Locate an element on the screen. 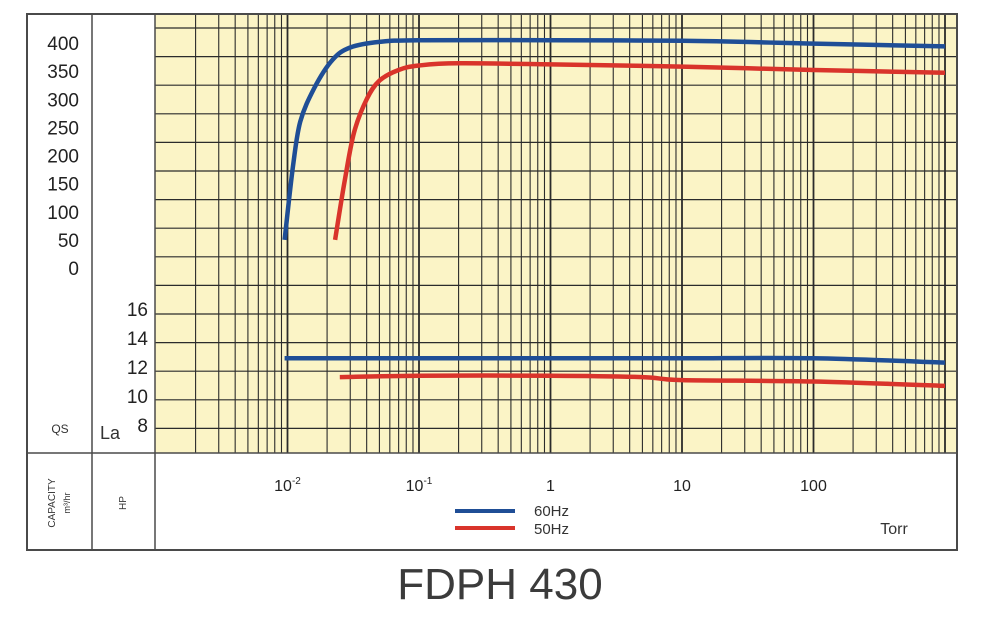 This screenshot has width=1000, height=620. upper-y-tick-label: 250 is located at coordinates (63, 128).